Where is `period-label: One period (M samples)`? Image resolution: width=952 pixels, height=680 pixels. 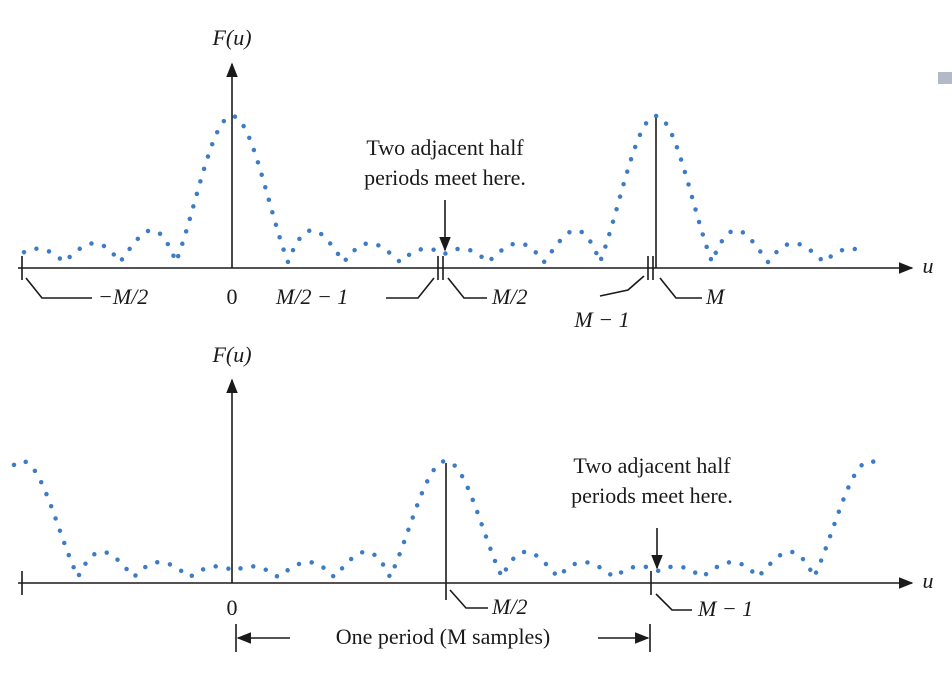
period-label: One period (M samples) is located at coordinates (443, 636).